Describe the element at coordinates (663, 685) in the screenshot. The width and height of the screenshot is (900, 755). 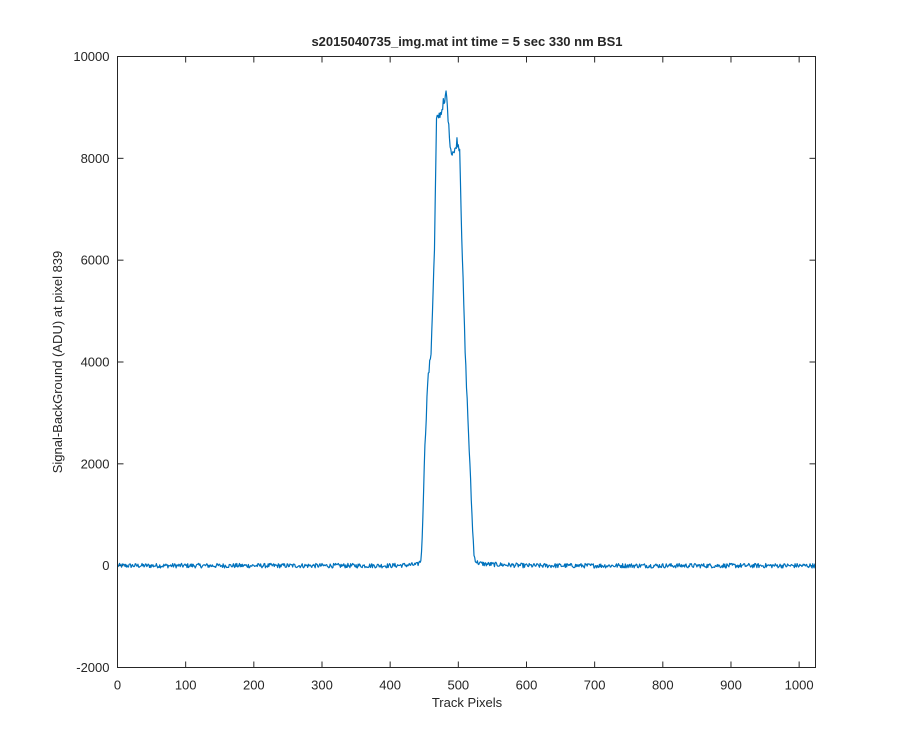
I see `x-tick-label: 800` at that location.